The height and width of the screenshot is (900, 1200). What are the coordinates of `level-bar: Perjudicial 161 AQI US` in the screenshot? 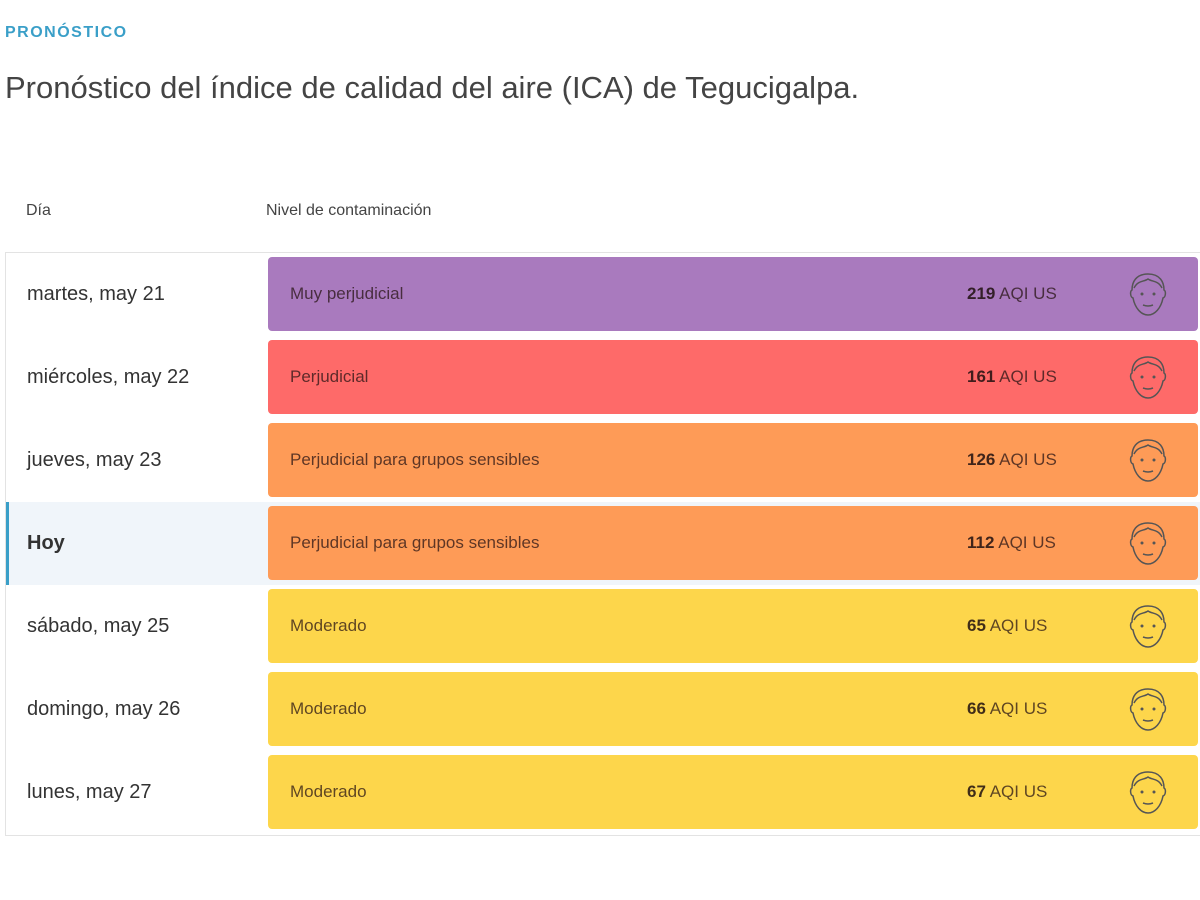 It's located at (733, 377).